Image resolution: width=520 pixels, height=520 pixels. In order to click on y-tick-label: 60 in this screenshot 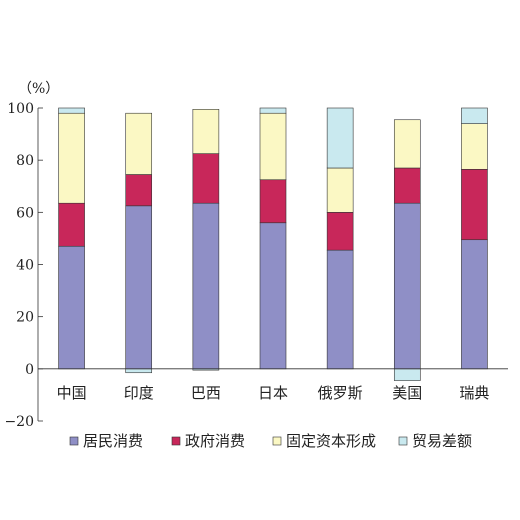, I will do `click(25, 213)`.